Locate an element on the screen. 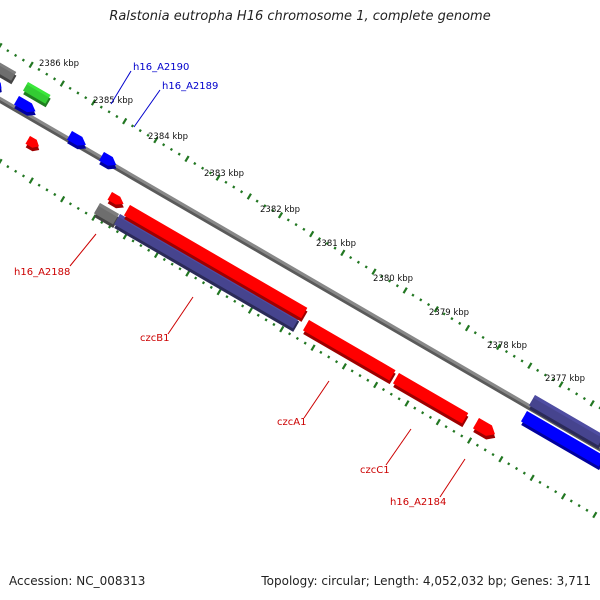 This screenshot has height=600, width=600. scale-label: 2383 kbp is located at coordinates (224, 174).